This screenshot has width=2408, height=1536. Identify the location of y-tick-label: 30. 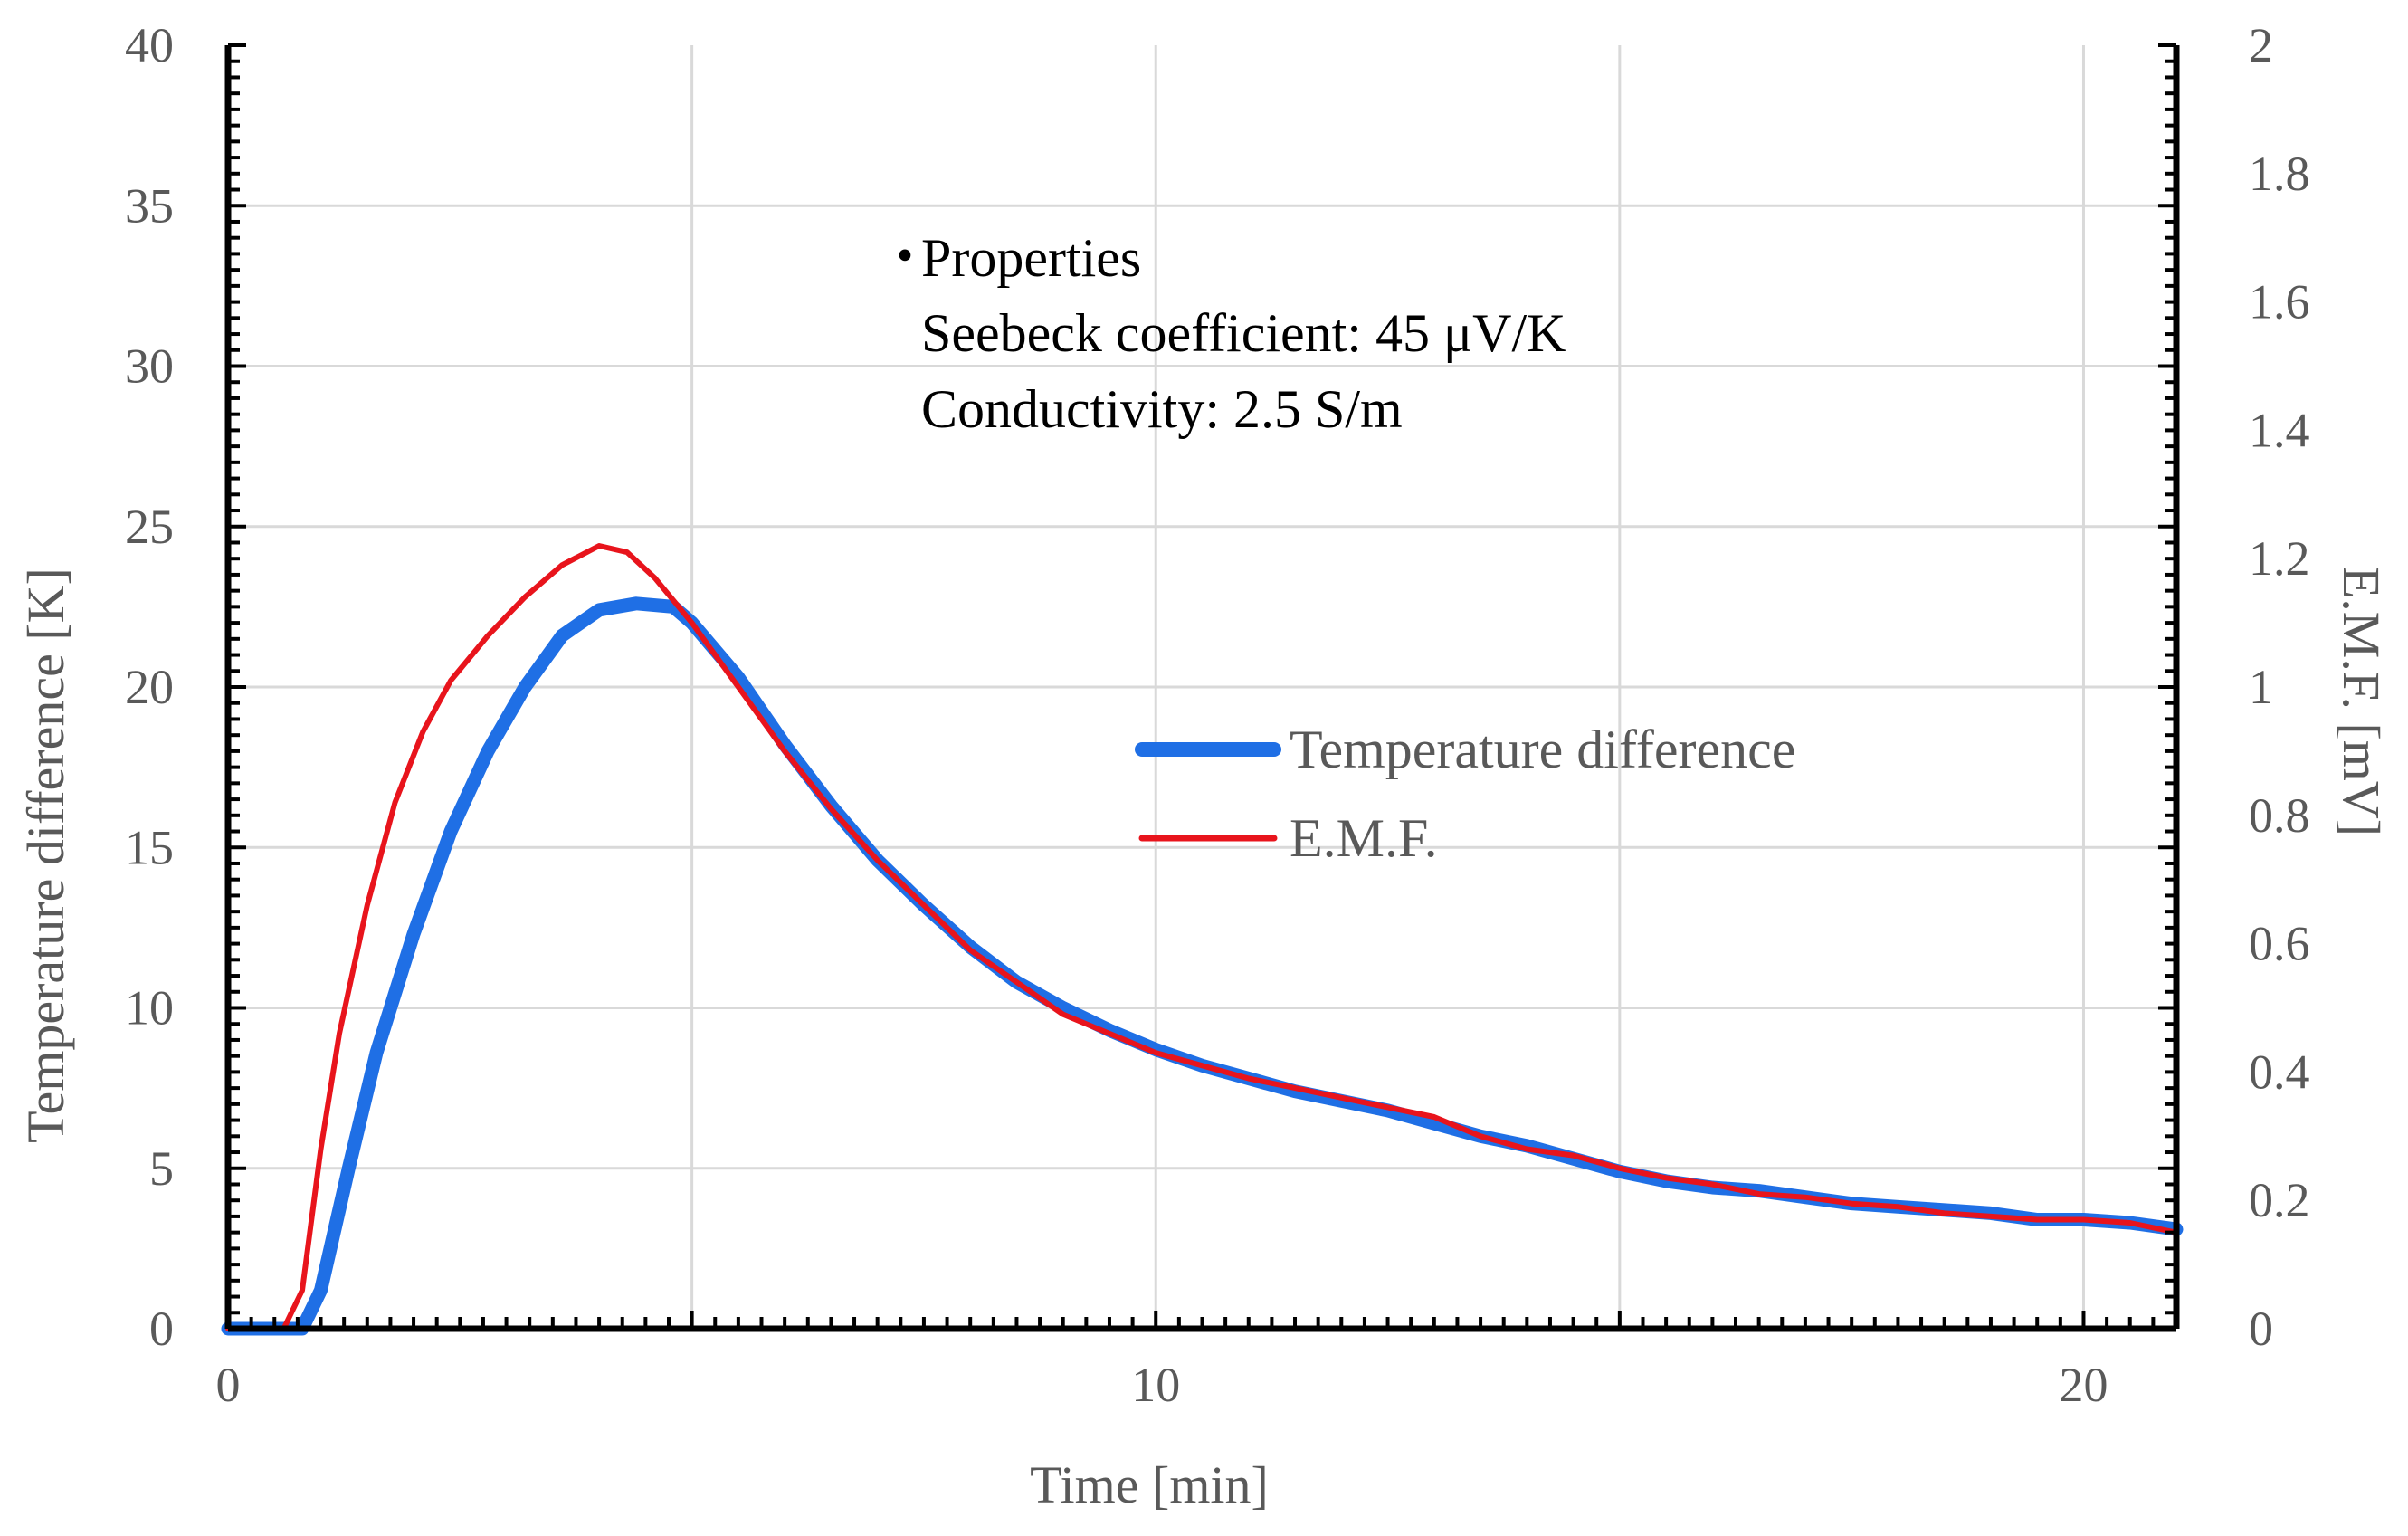
(150, 366).